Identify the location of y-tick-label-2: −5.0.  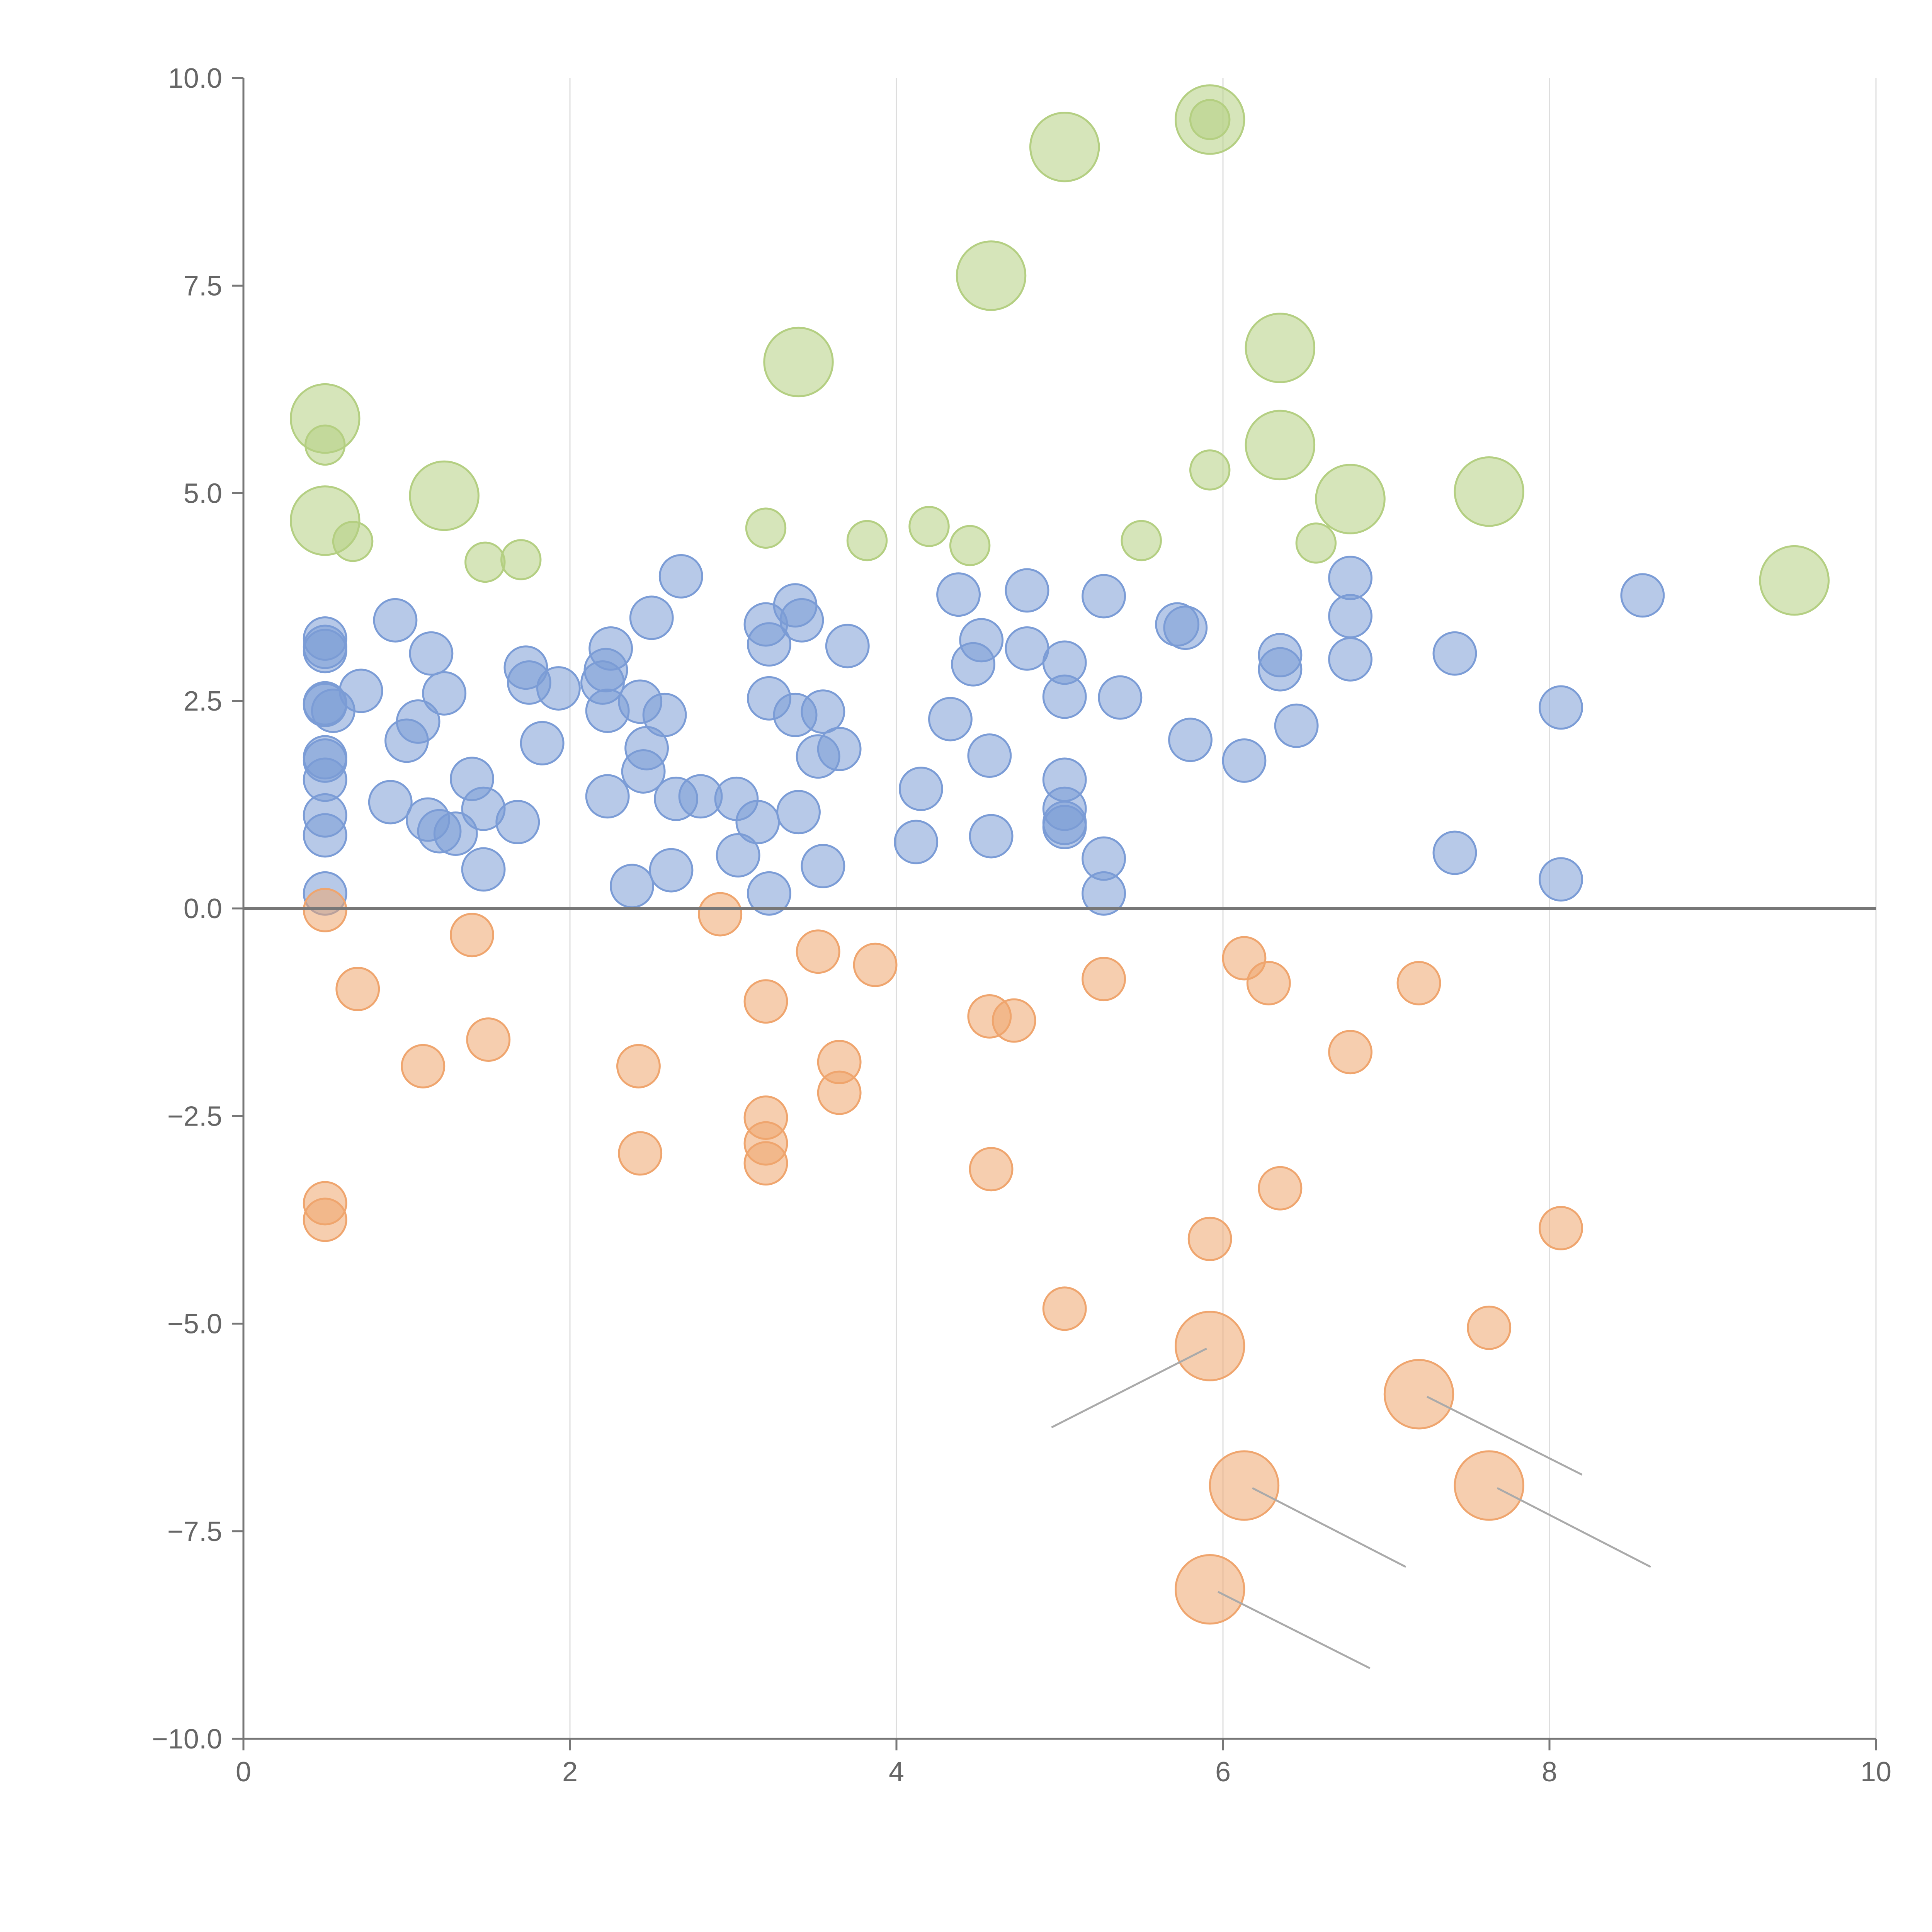
(194, 1325).